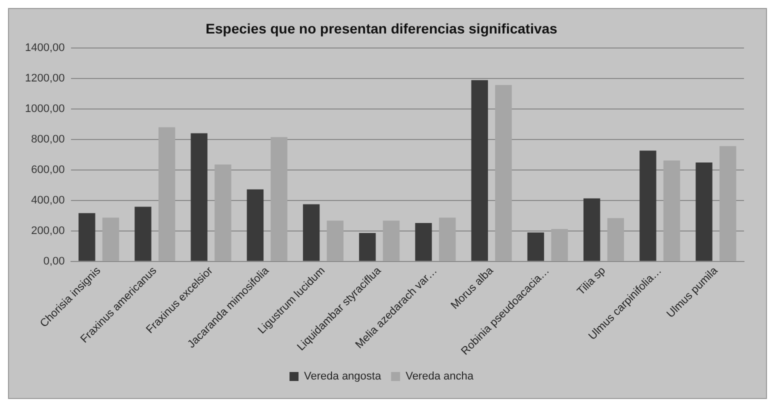 This screenshot has width=773, height=405. I want to click on y-tick-label: 1400,00, so click(44, 48).